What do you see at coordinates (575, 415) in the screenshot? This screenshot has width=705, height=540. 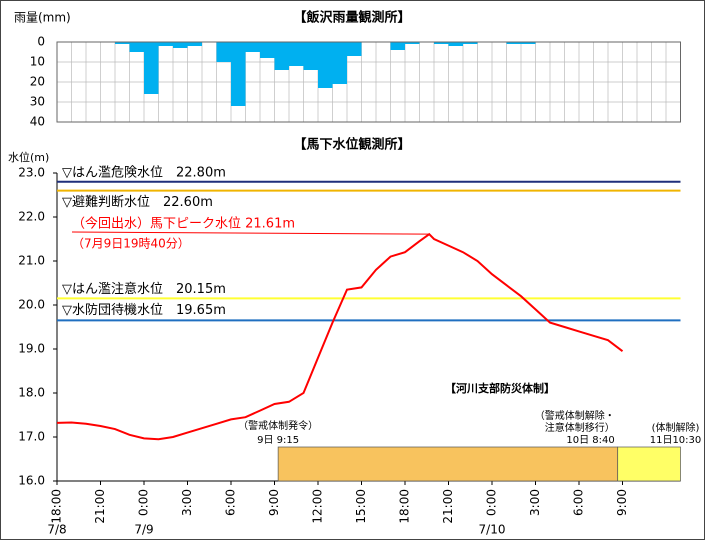 I see `system-note: （警戒体制解除・` at bounding box center [575, 415].